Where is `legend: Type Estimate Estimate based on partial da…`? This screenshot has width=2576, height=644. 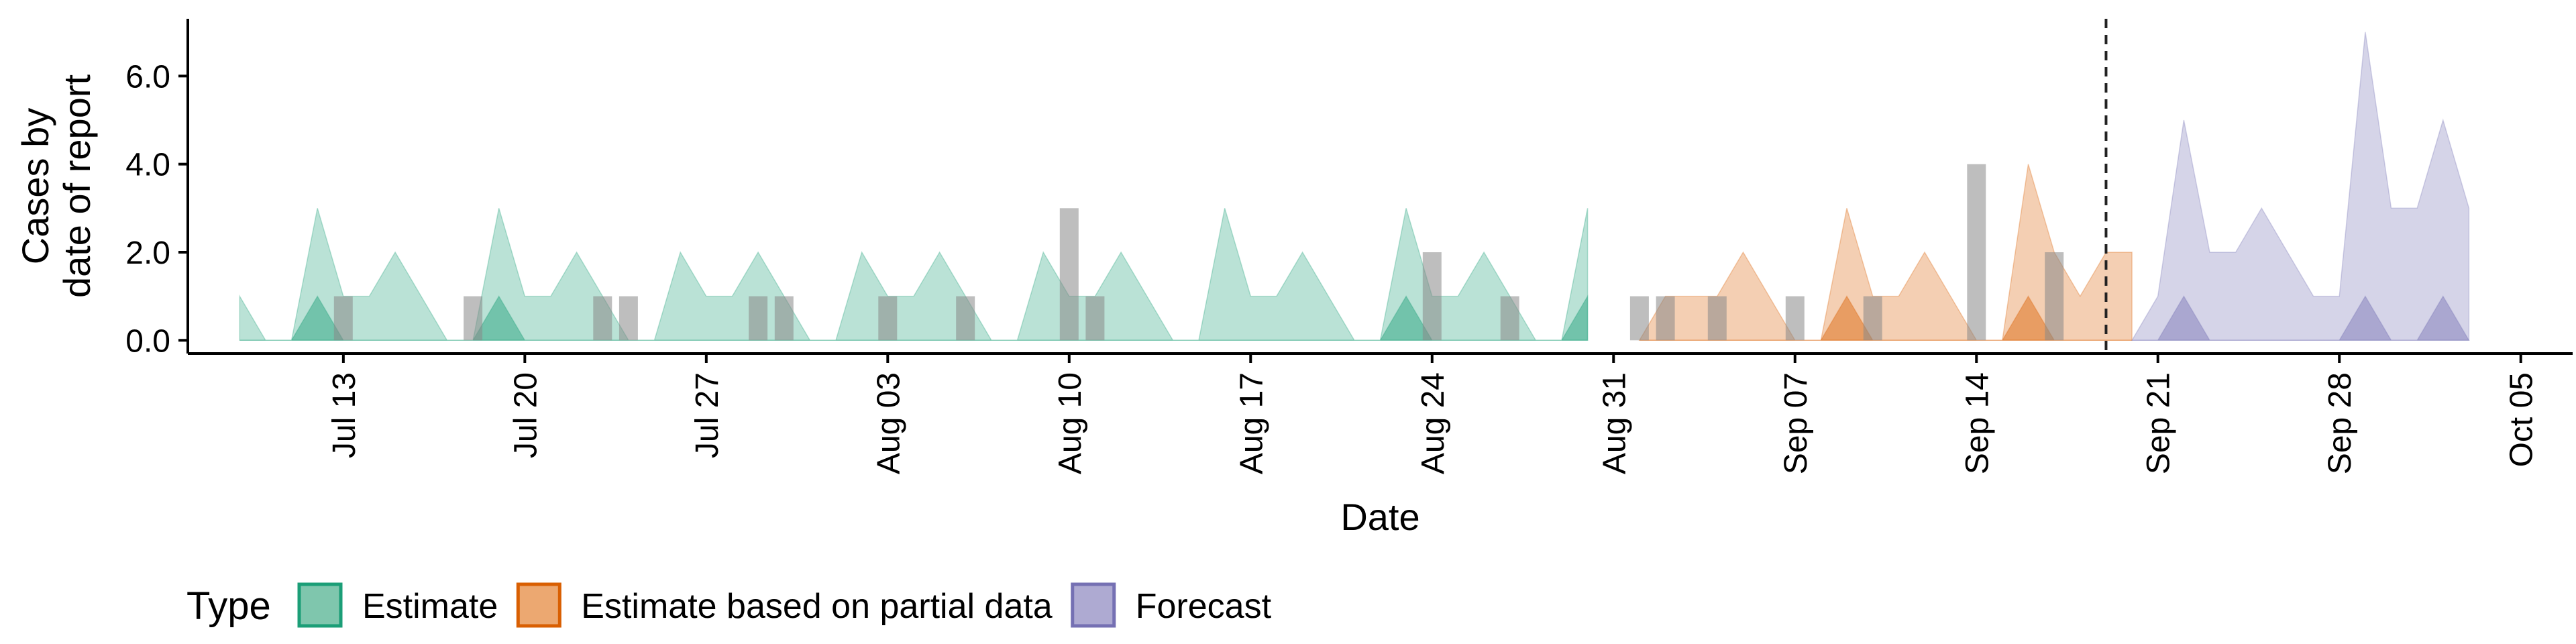
legend: Type Estimate Estimate based on partial da… is located at coordinates (729, 605).